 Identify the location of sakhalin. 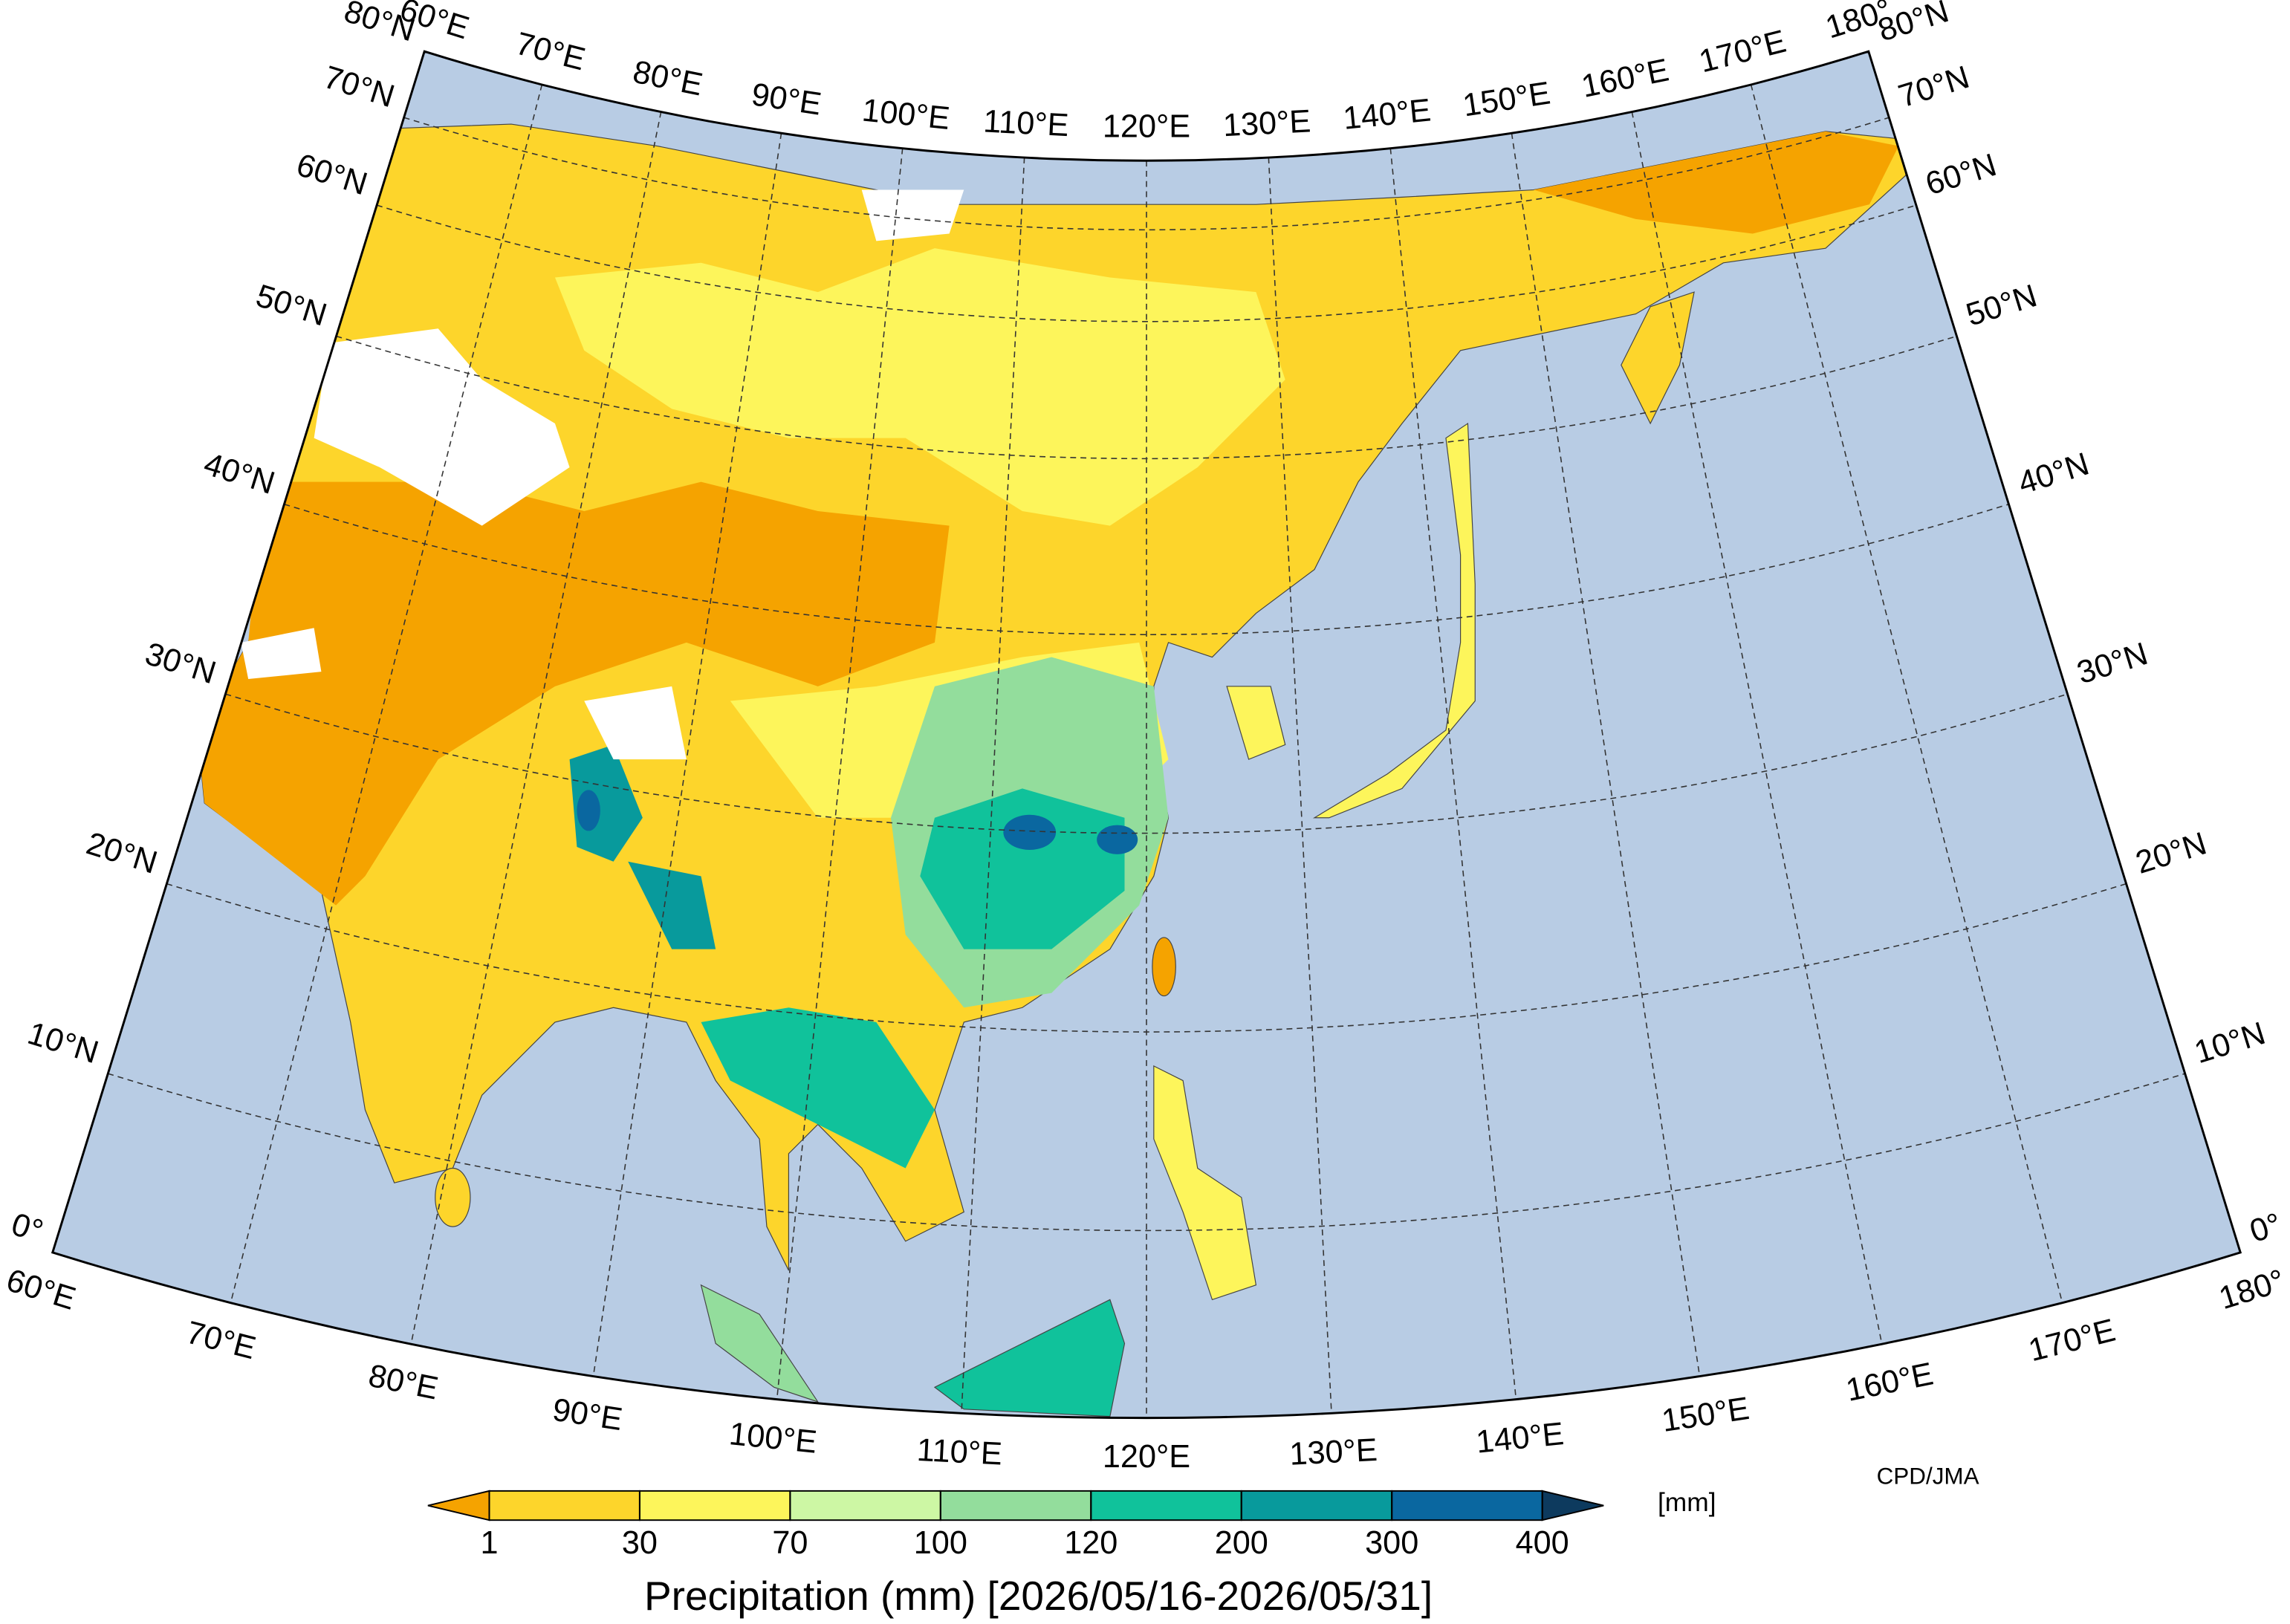
(1658, 358).